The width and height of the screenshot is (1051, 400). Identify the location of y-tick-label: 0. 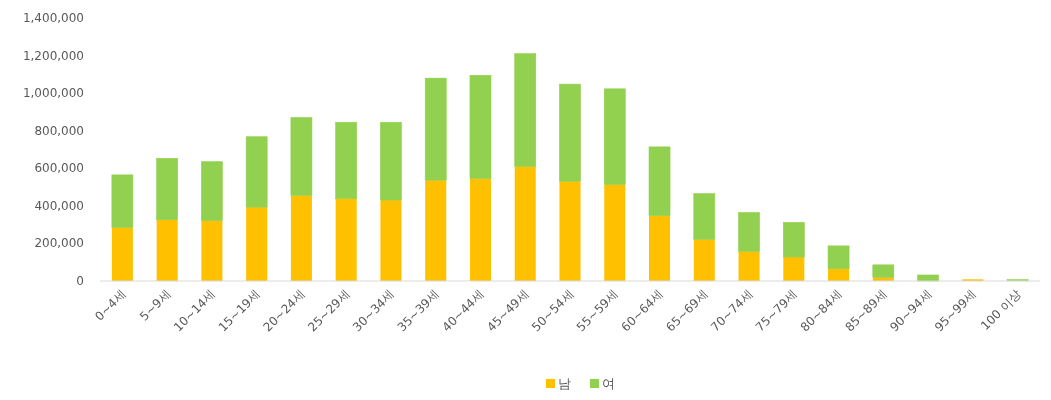
(80, 281).